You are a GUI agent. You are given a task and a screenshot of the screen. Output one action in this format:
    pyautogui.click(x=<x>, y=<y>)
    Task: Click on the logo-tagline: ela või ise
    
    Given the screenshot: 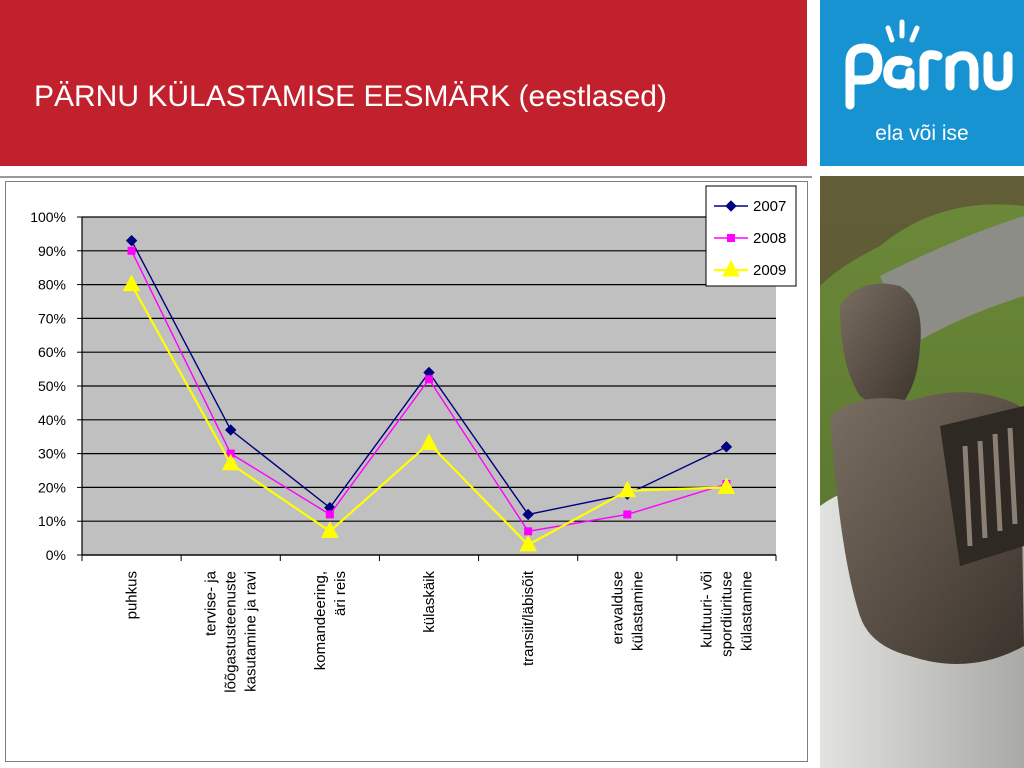 What is the action you would take?
    pyautogui.click(x=921, y=133)
    